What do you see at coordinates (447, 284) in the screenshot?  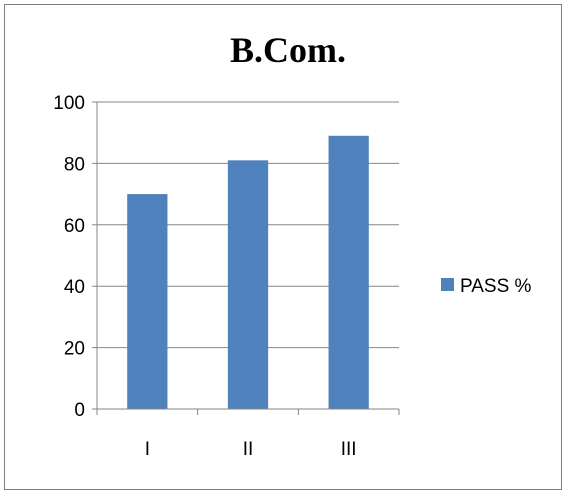 I see `legend-swatch` at bounding box center [447, 284].